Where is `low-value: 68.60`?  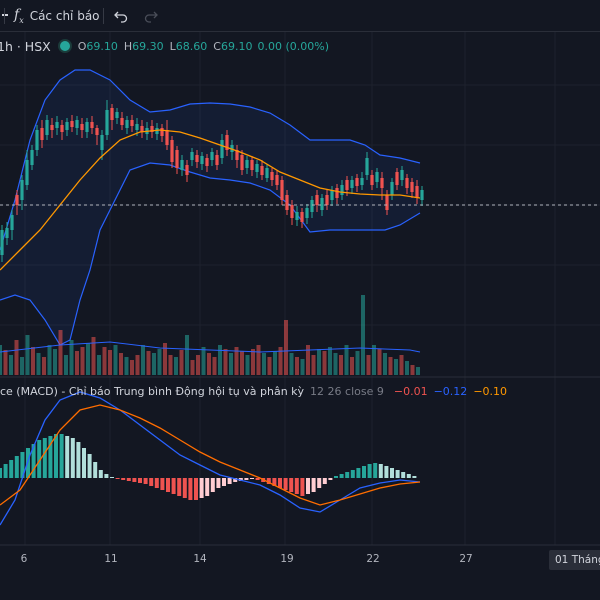 low-value: 68.60 is located at coordinates (191, 46).